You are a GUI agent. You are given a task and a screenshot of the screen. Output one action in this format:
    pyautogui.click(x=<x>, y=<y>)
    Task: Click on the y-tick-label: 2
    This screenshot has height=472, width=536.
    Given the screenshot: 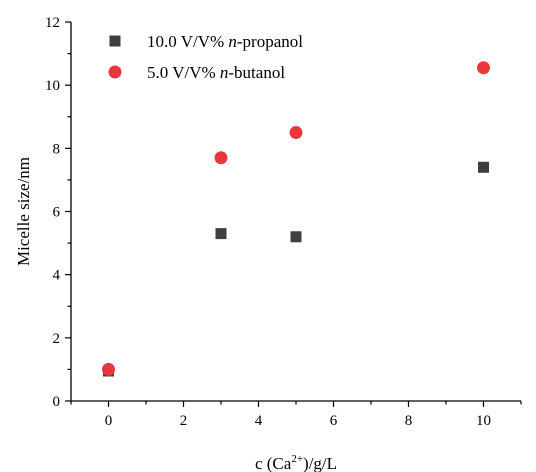 What is the action you would take?
    pyautogui.click(x=57, y=339)
    